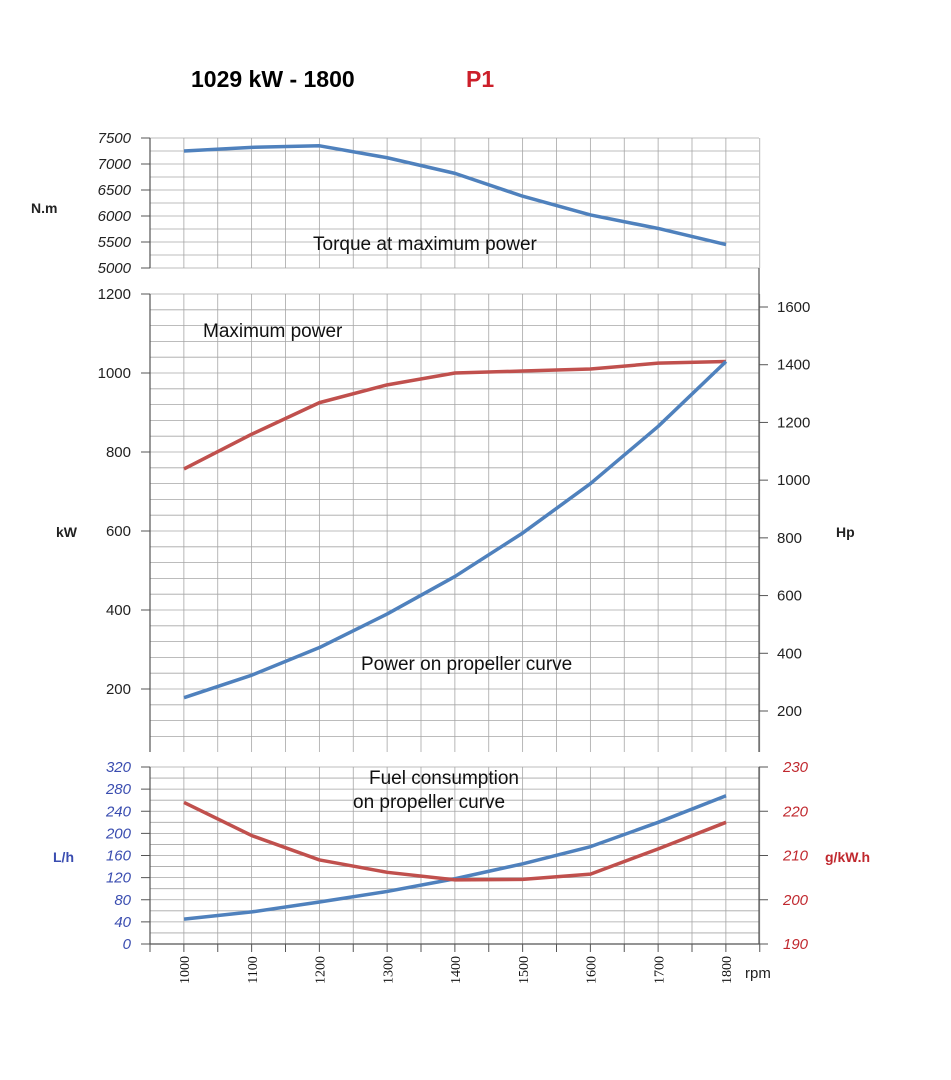  I want to click on hp-y-tick-label: 1000, so click(793, 480).